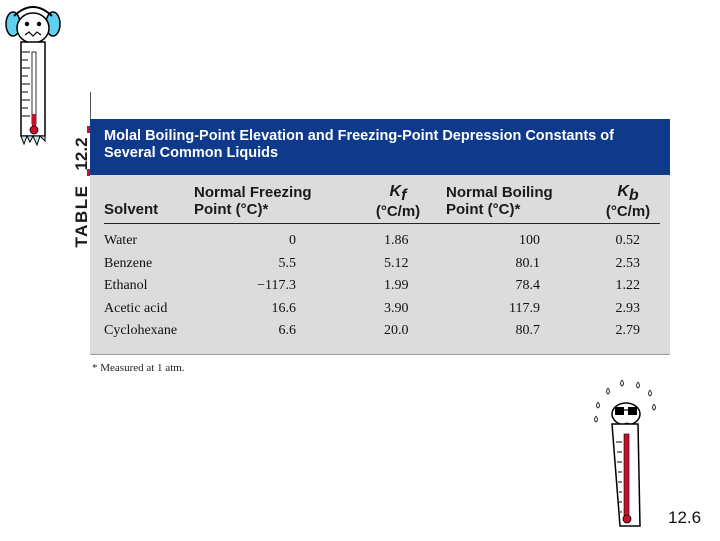 The width and height of the screenshot is (720, 541). What do you see at coordinates (81, 153) in the screenshot?
I see `table-number: 12.2` at bounding box center [81, 153].